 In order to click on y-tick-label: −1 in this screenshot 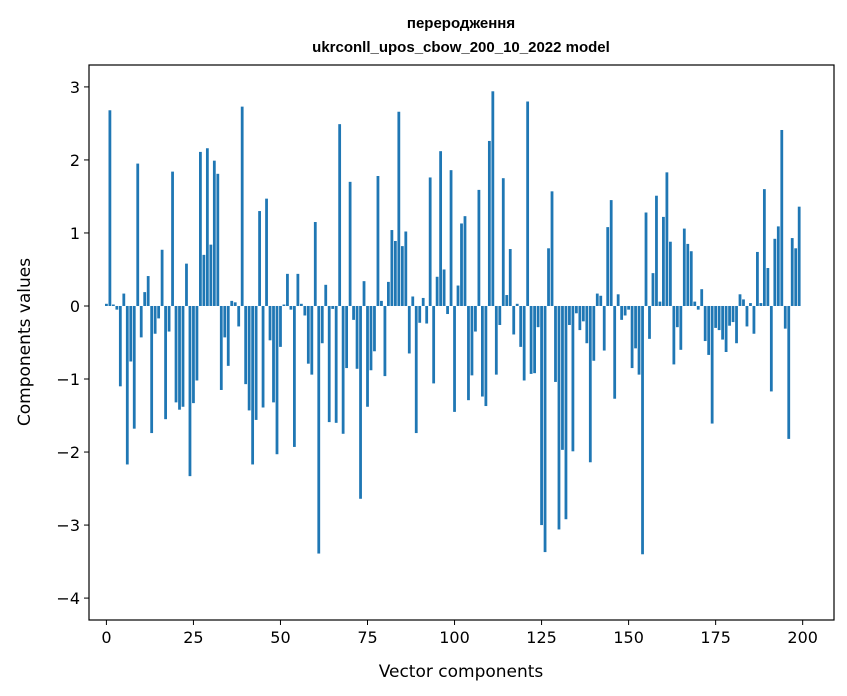, I will do `click(68, 379)`.